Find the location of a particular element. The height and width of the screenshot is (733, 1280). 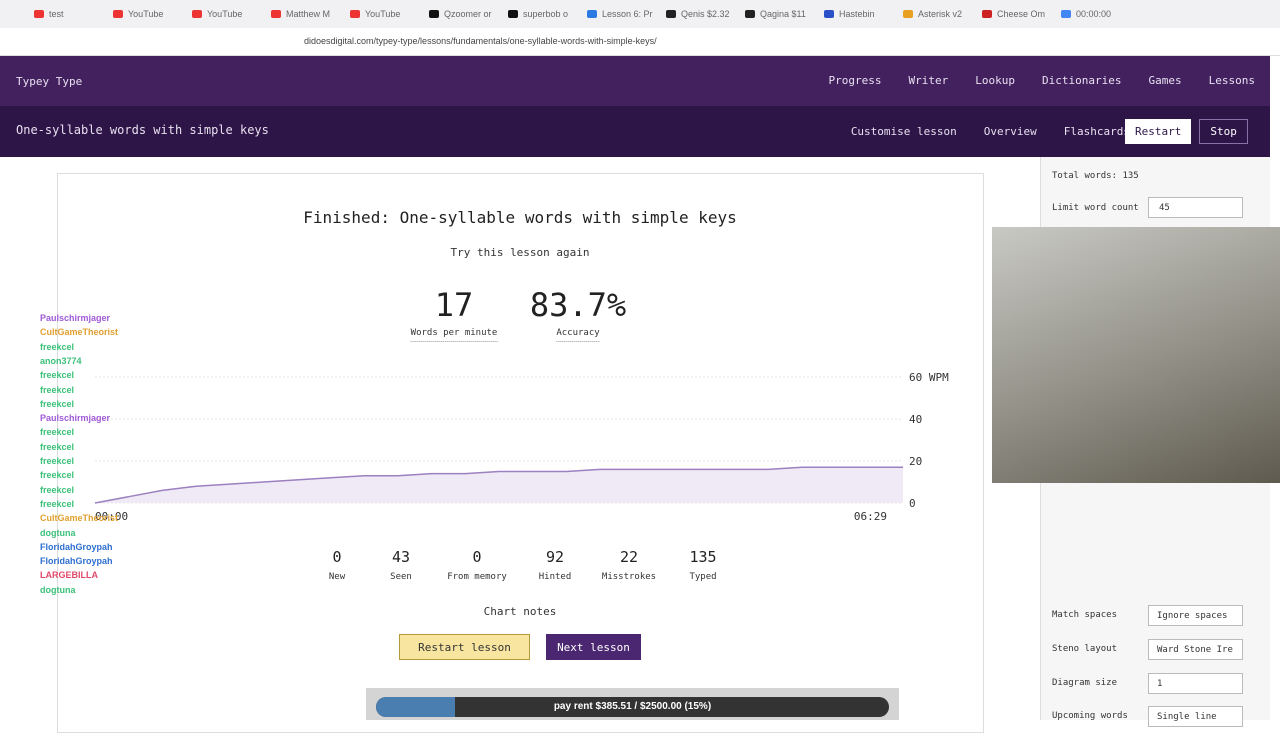

y-tick-label: 40 is located at coordinates (915, 419).